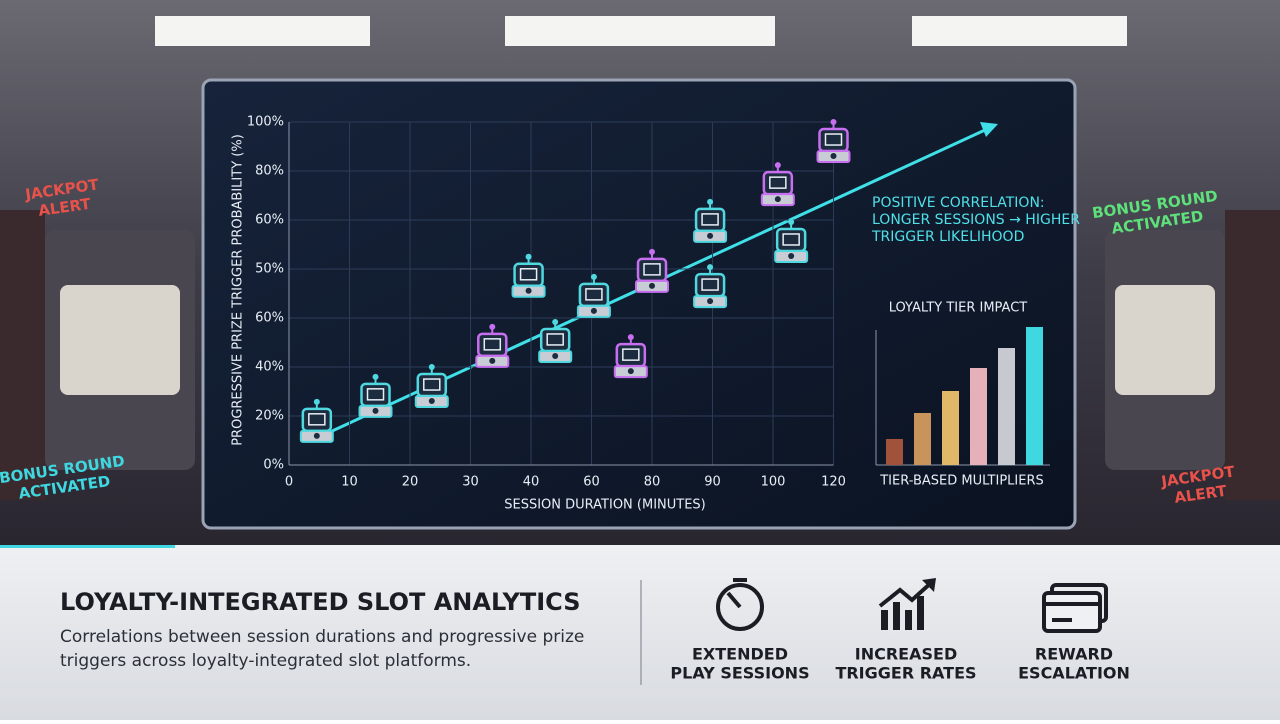 The height and width of the screenshot is (724, 1280). I want to click on x-tick-label: 40, so click(531, 482).